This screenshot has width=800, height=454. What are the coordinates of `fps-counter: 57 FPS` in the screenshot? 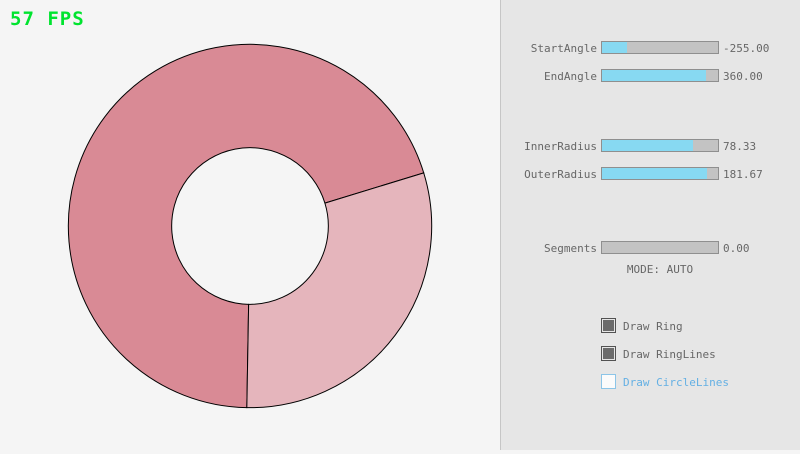 It's located at (47, 19).